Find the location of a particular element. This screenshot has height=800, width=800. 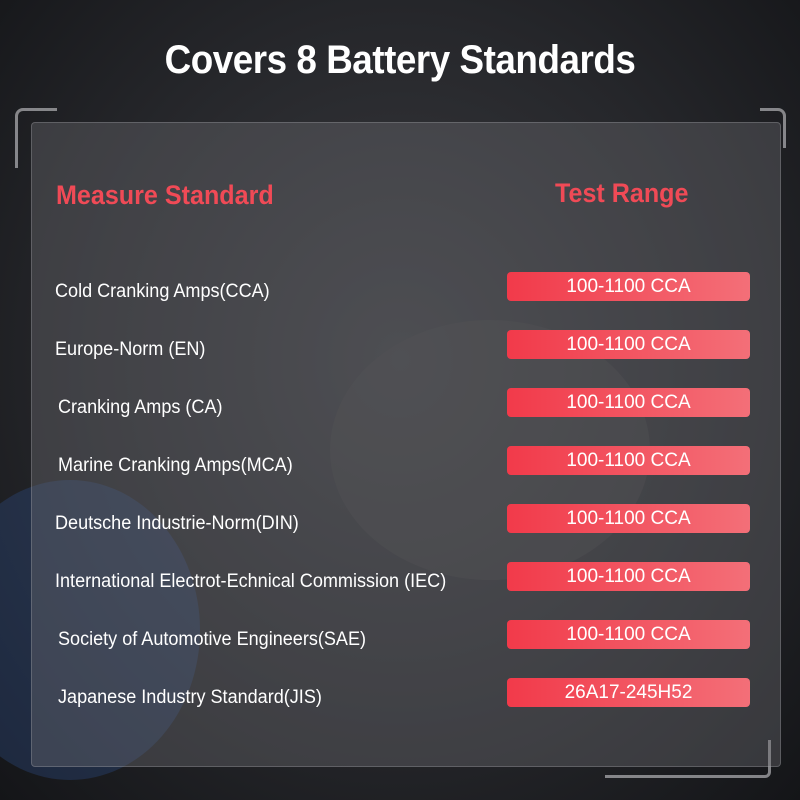

background-photo is located at coordinates (100, 630).